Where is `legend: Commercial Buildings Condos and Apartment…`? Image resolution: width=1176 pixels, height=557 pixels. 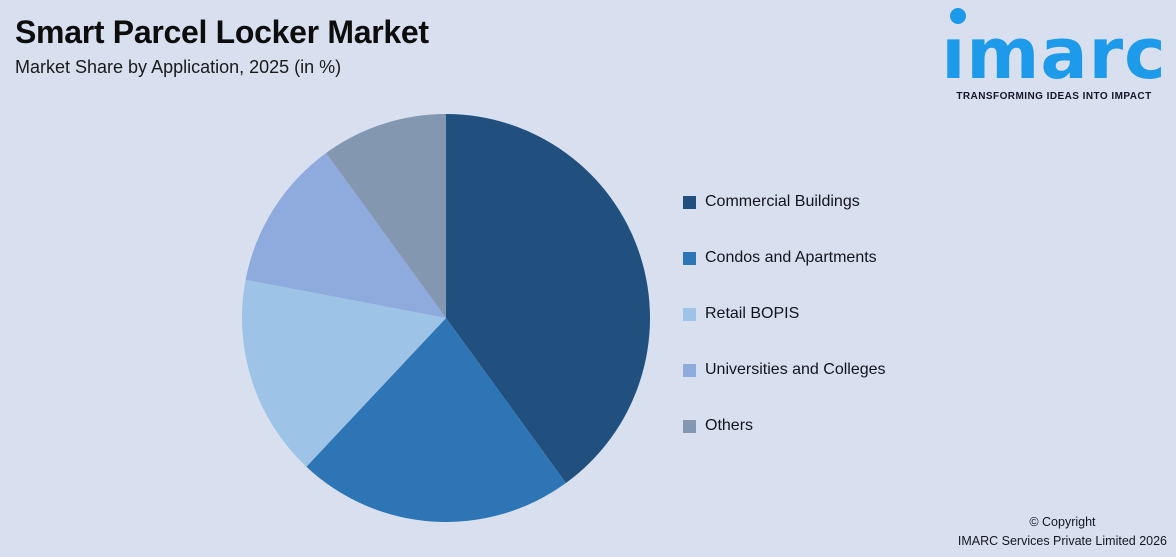 legend: Commercial Buildings Condos and Apartment… is located at coordinates (784, 332).